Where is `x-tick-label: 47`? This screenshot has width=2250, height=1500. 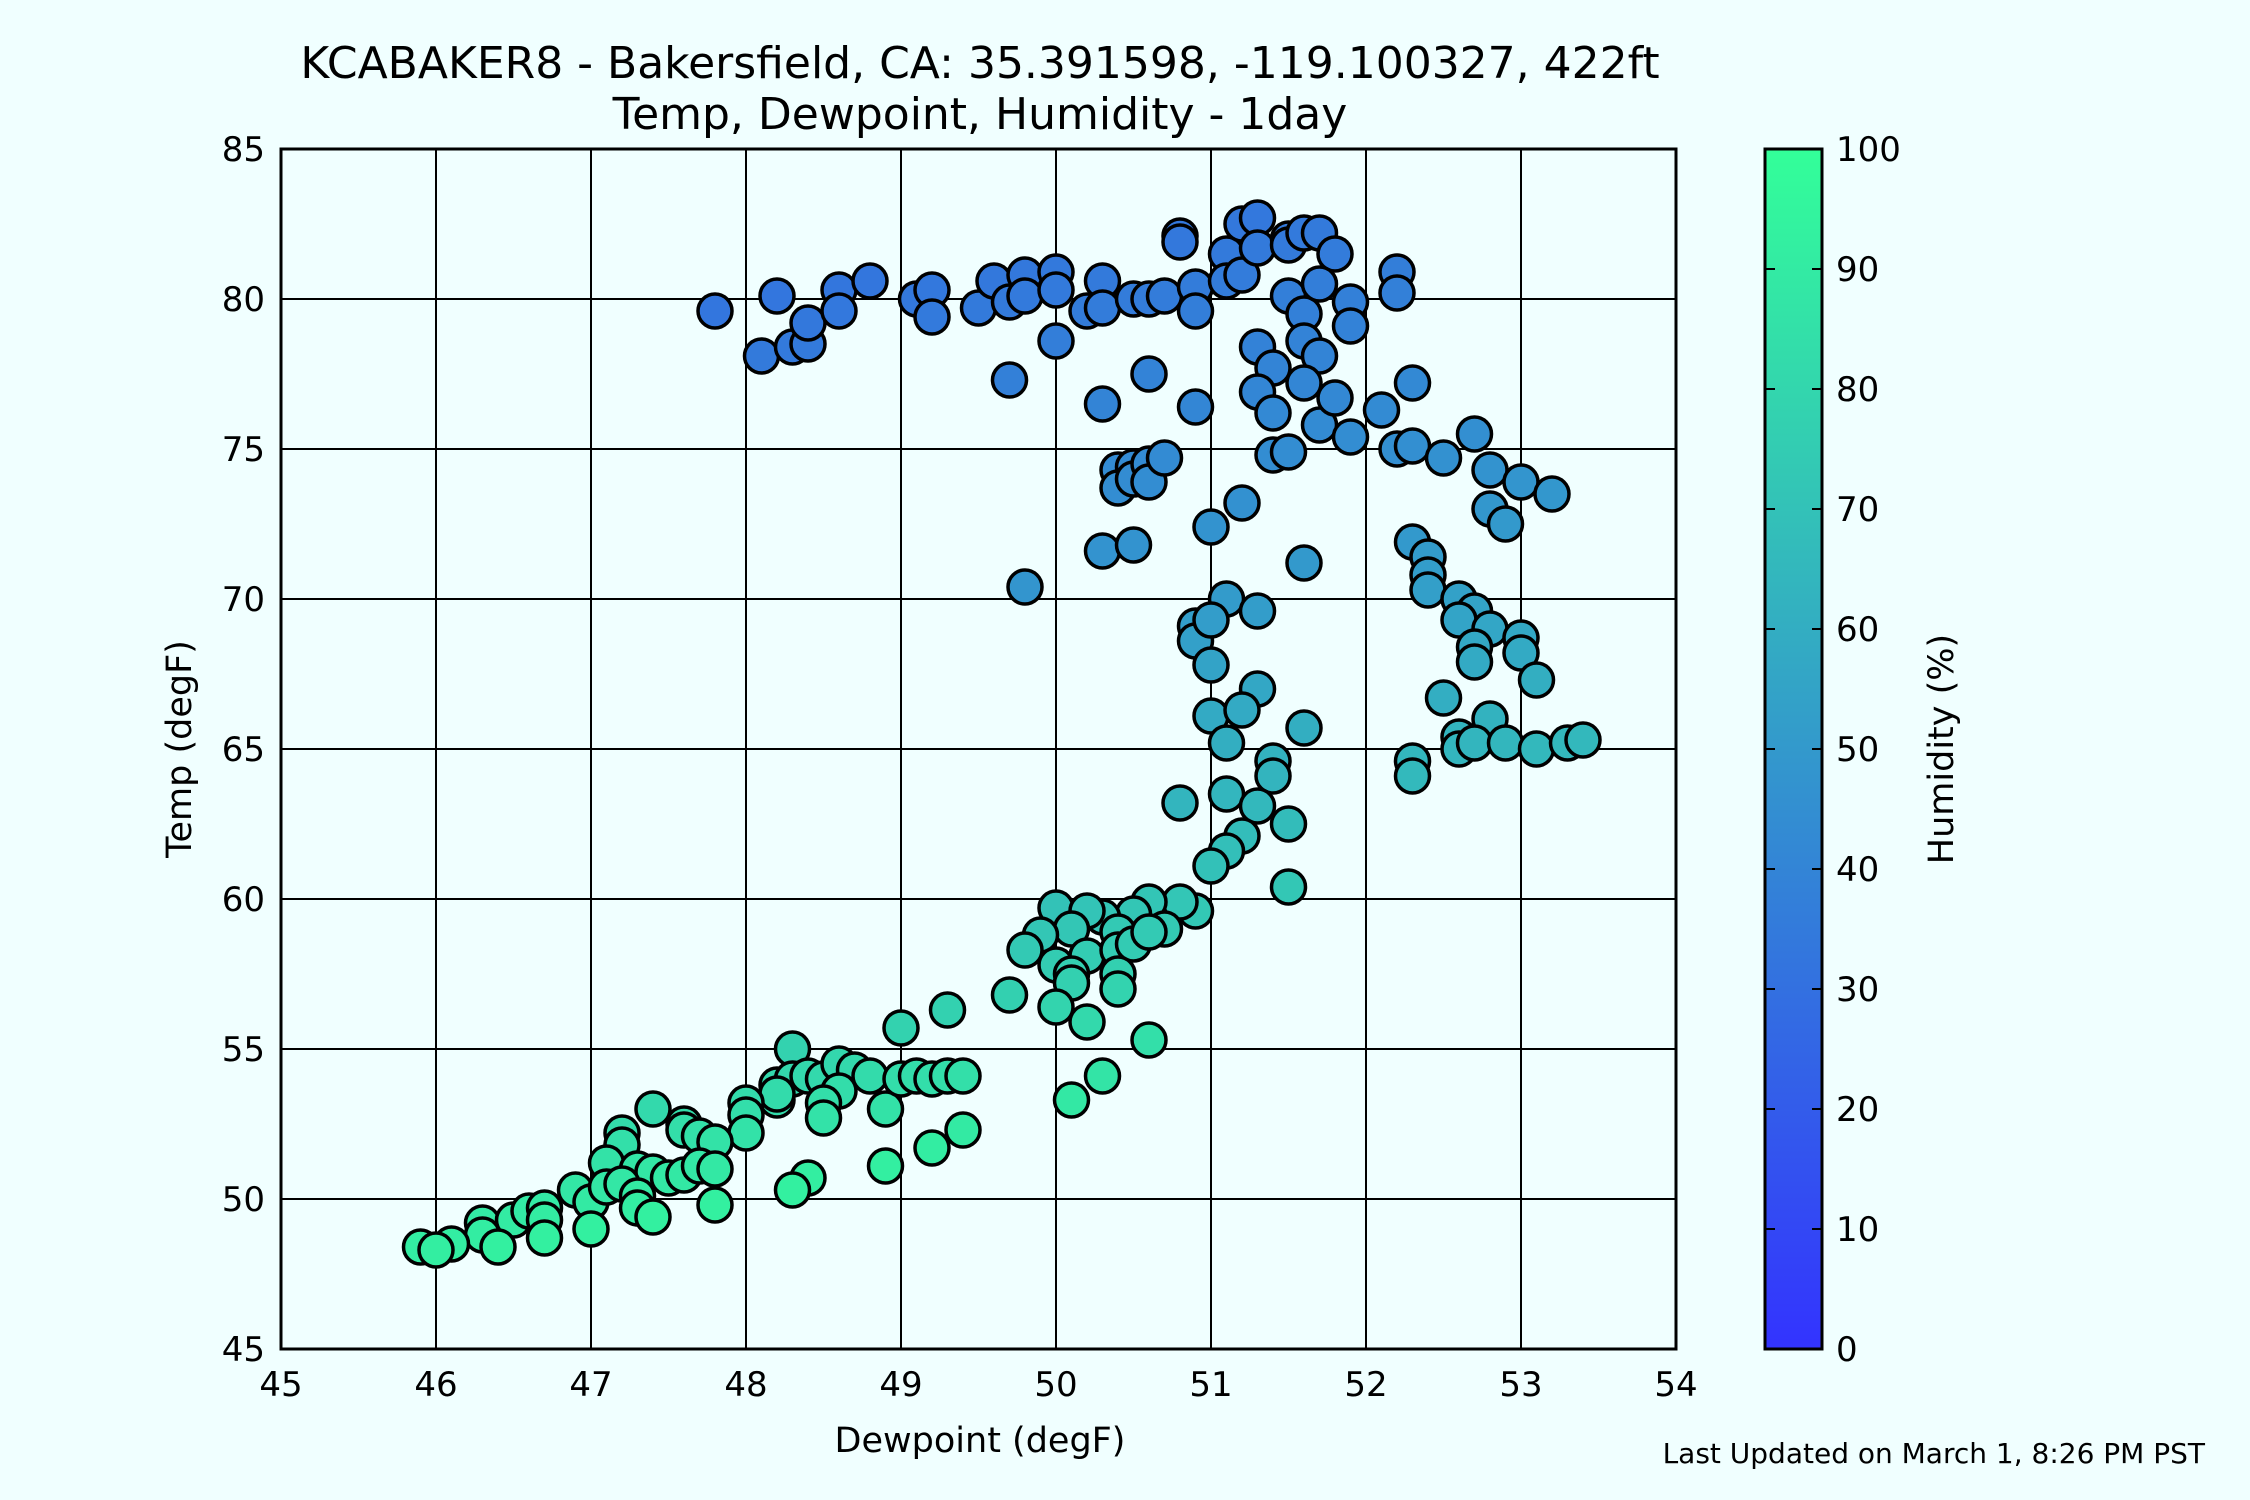
x-tick-label: 47 is located at coordinates (590, 1385).